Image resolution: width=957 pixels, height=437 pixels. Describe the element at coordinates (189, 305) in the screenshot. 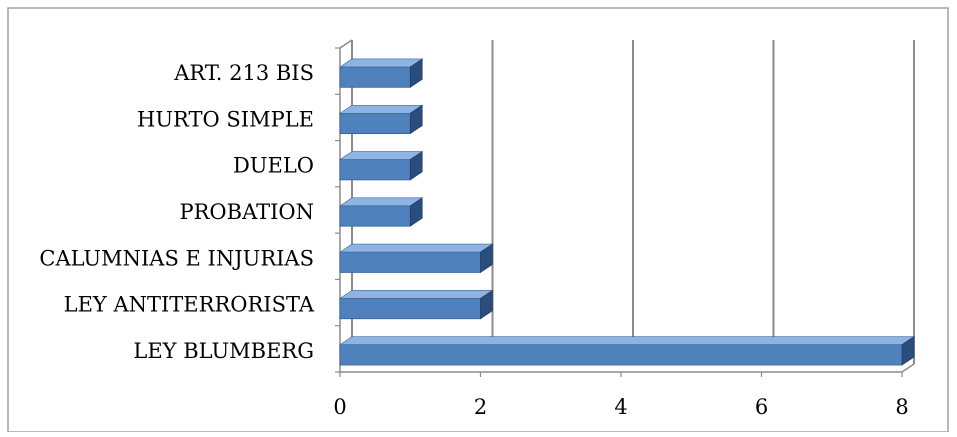

I see `category-label: LEY ANTITERRORISTA` at that location.